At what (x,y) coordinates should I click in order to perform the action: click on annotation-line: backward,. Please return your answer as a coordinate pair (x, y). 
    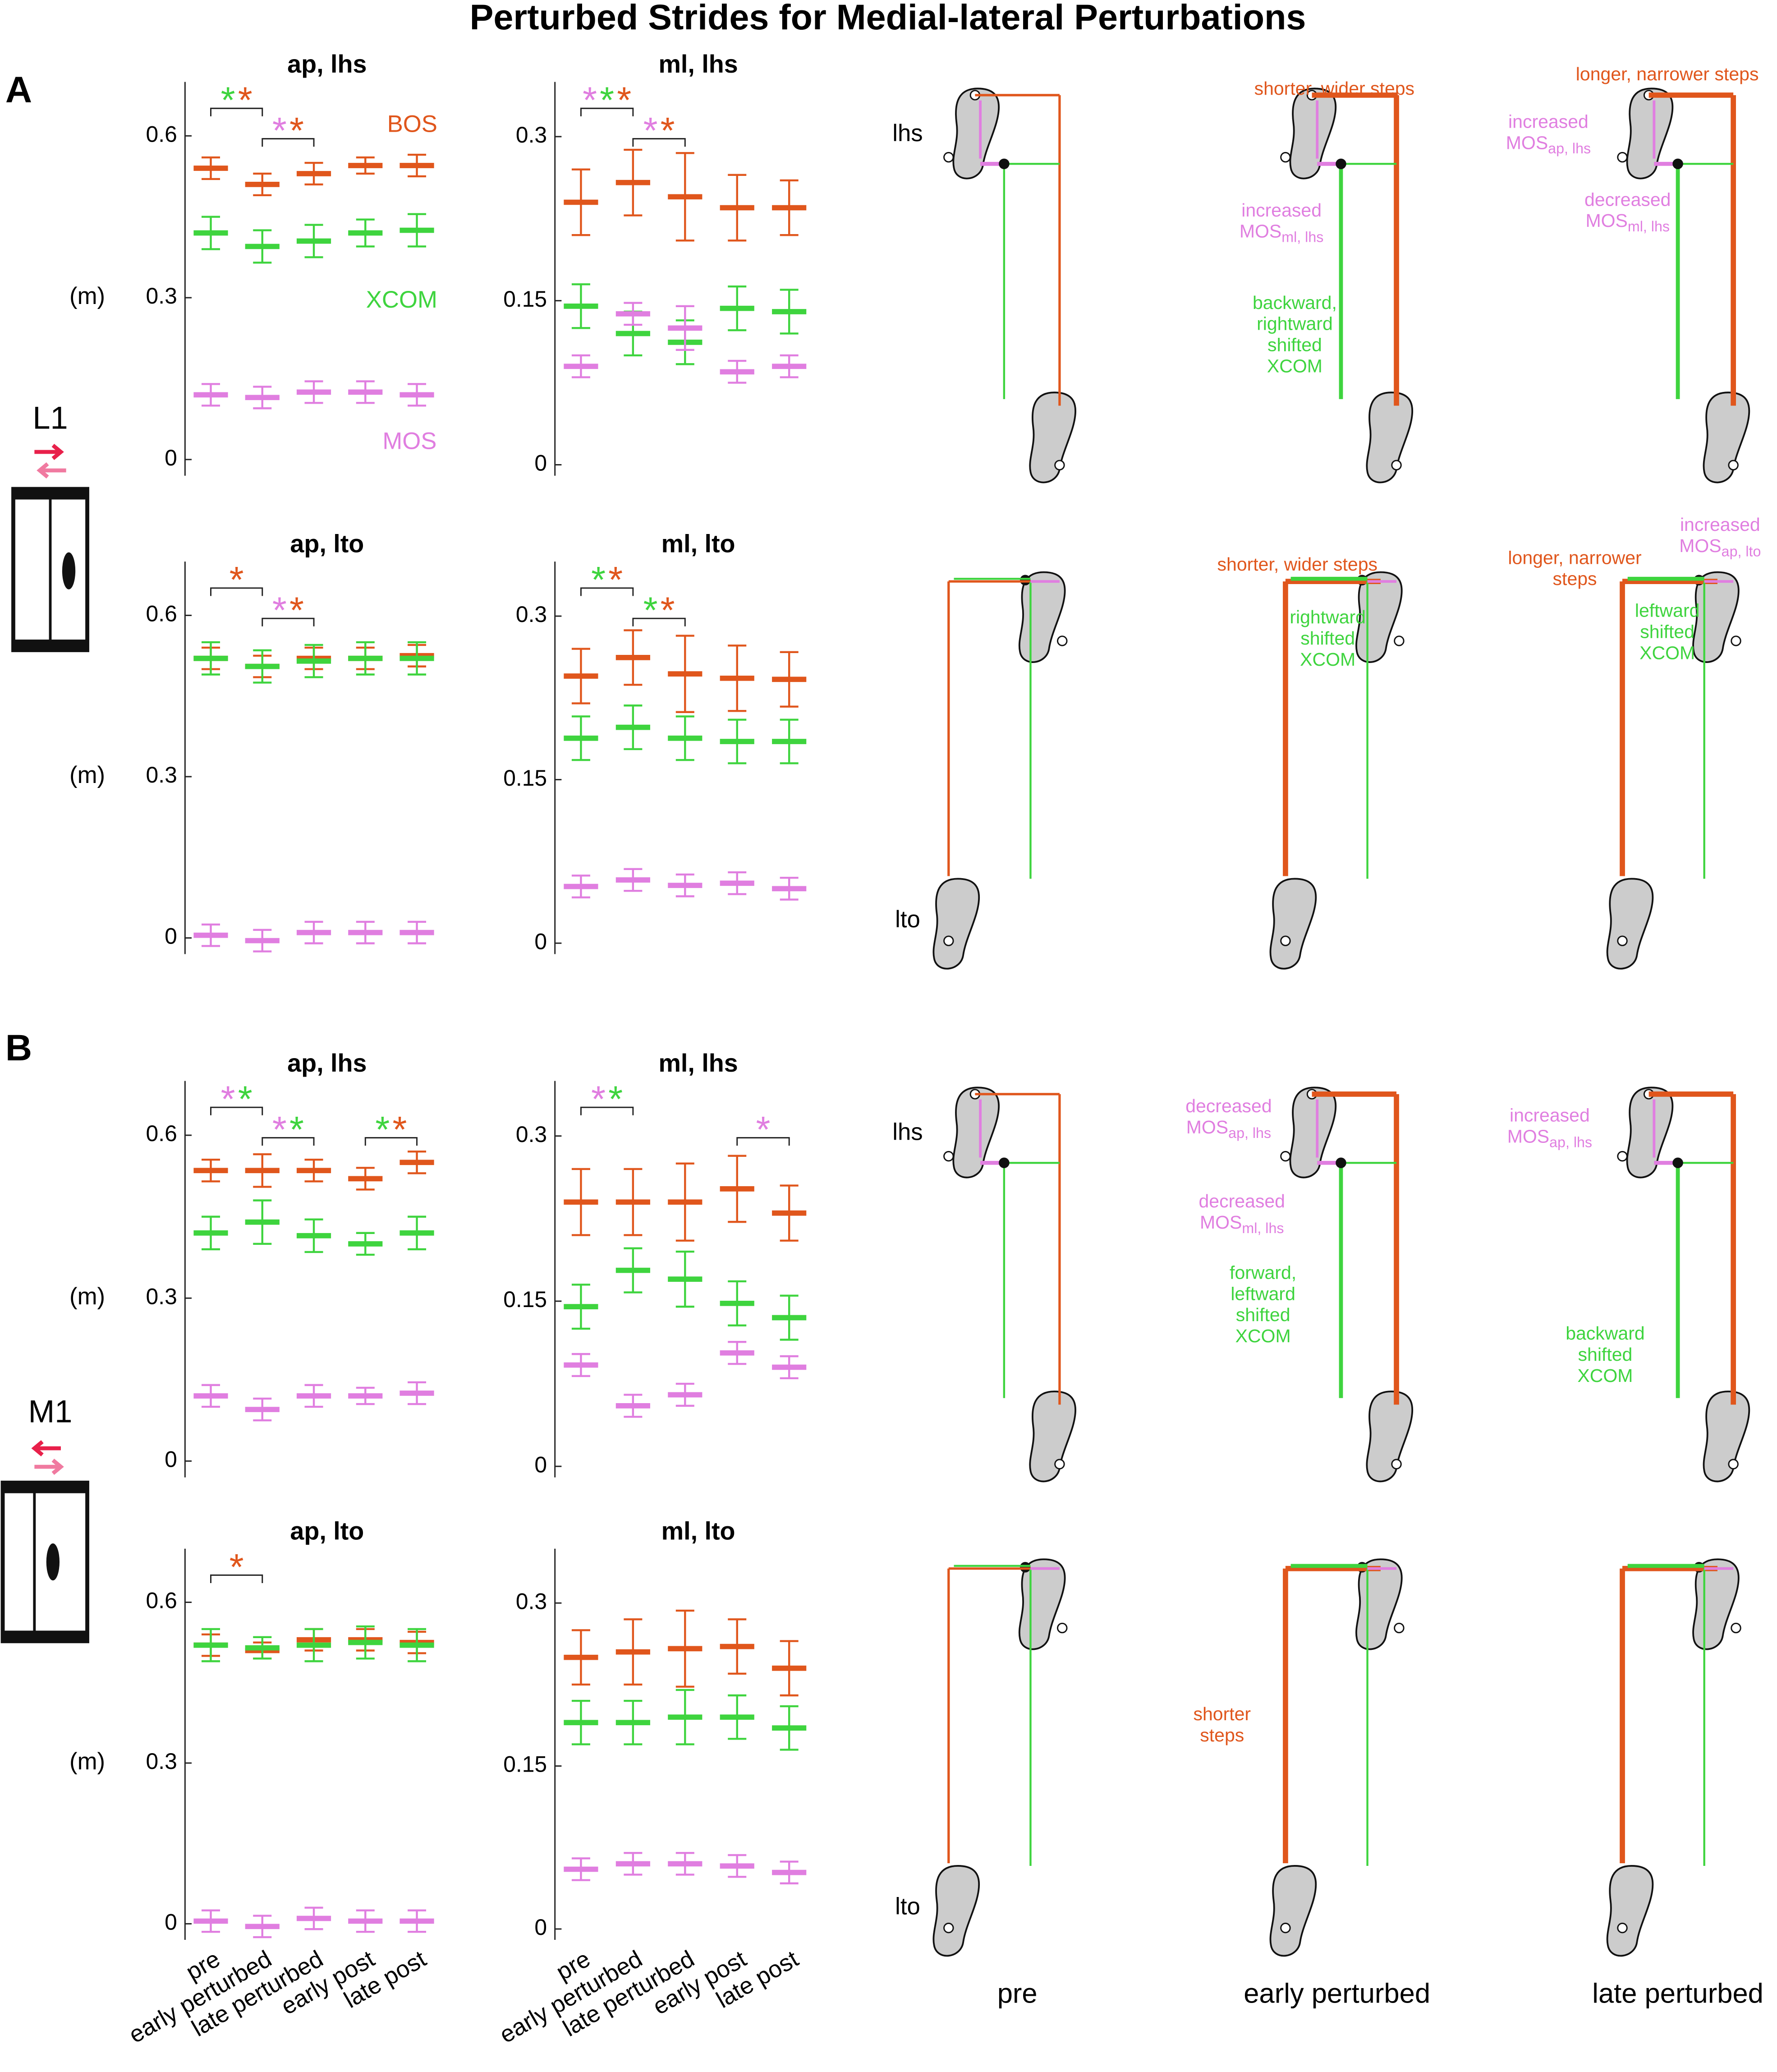
    Looking at the image, I should click on (1295, 303).